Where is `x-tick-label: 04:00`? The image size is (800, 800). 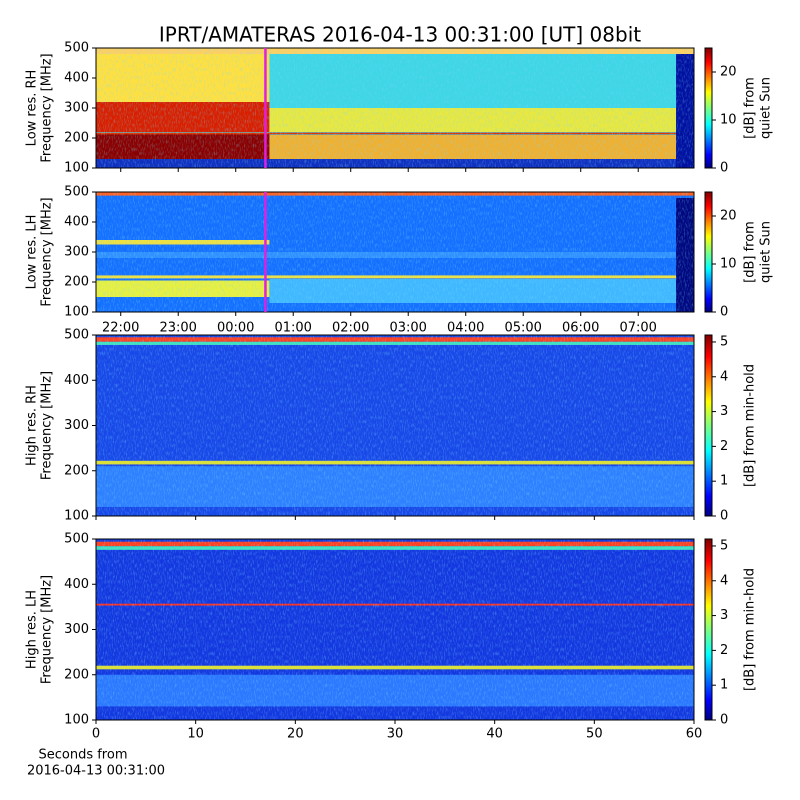 x-tick-label: 04:00 is located at coordinates (465, 328).